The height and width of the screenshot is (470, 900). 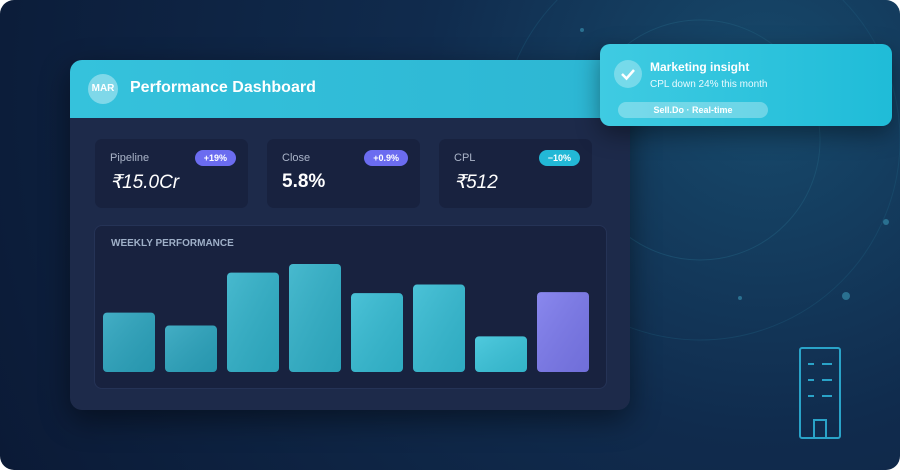 What do you see at coordinates (103, 89) in the screenshot?
I see `badge: MAR` at bounding box center [103, 89].